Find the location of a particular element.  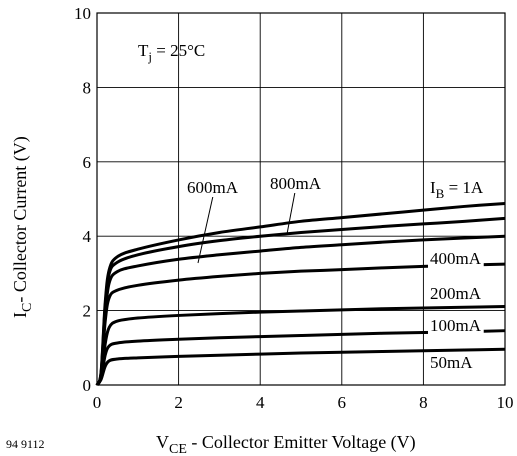

svg-text: 50mA is located at coordinates (451, 362).